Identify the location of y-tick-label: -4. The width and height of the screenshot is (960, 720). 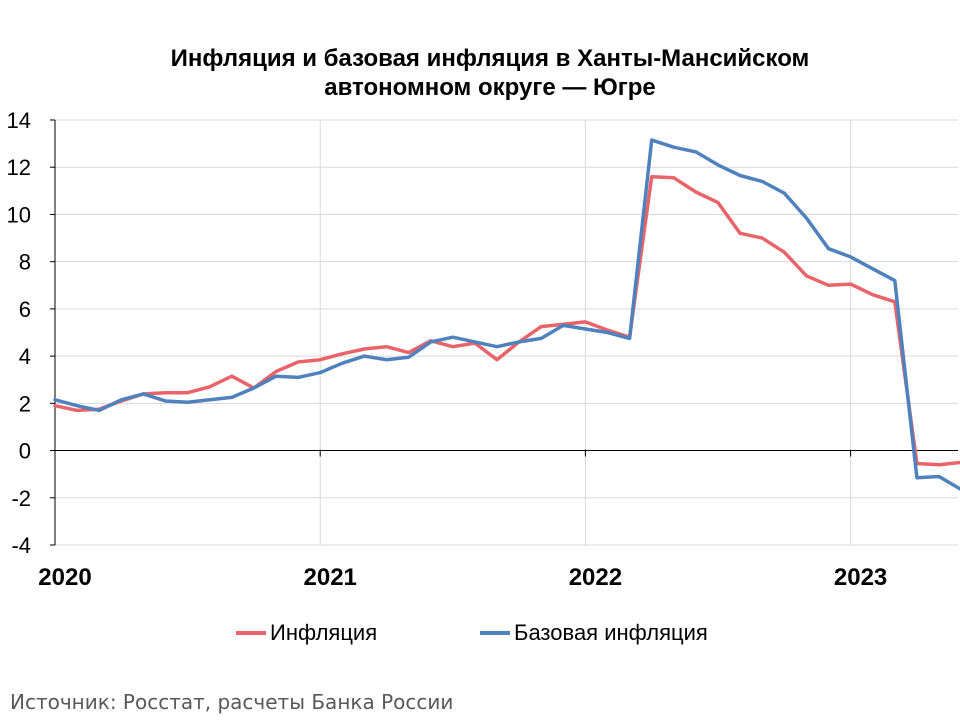
(21, 545).